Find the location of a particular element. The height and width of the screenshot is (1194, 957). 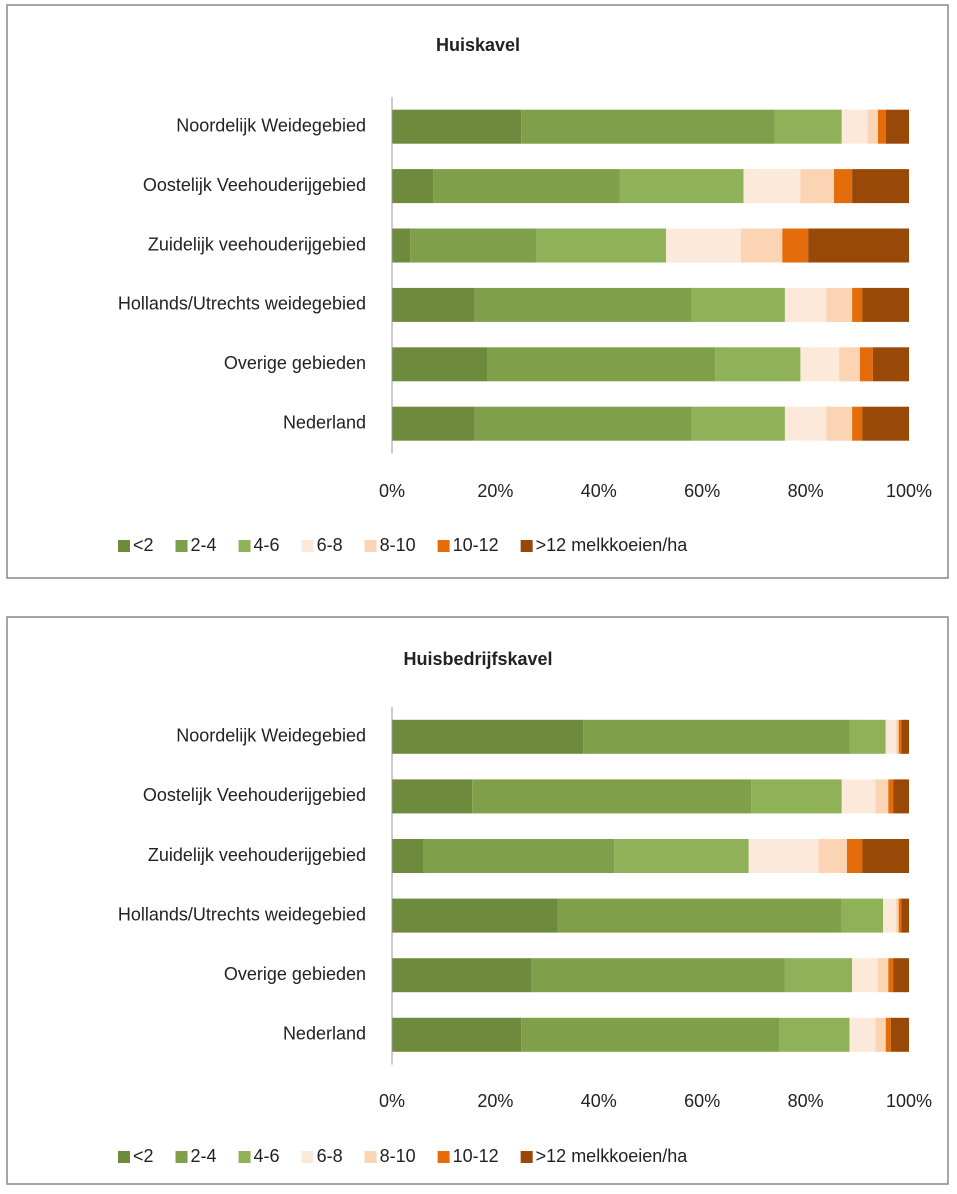

legend-label: <2 is located at coordinates (143, 1156).